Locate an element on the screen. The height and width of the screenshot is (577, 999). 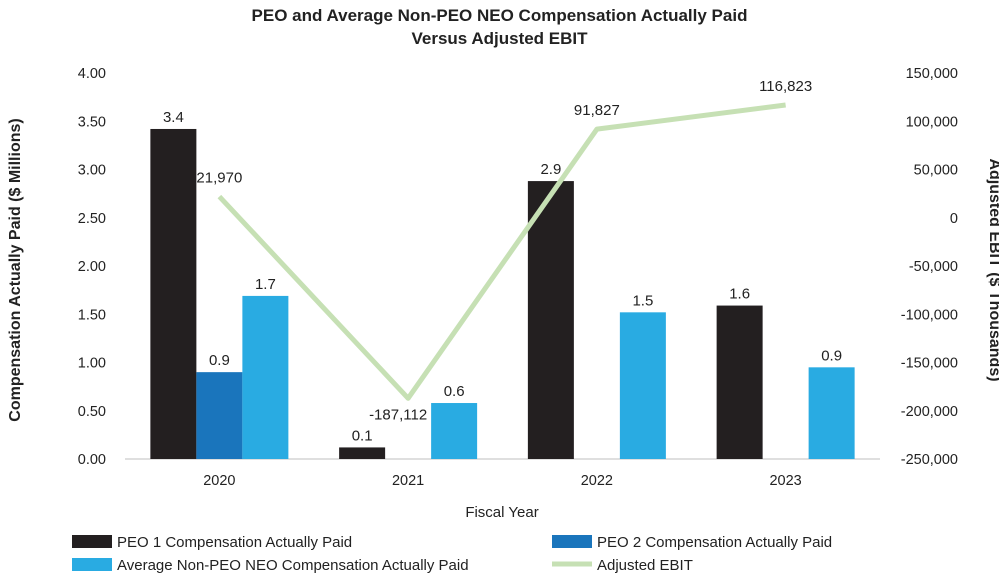
y-tick-label: 0.00 is located at coordinates (92, 460).